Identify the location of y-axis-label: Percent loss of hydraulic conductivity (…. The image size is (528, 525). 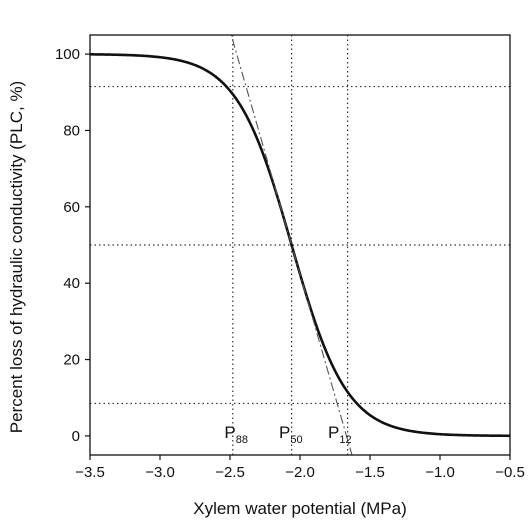
(16, 257).